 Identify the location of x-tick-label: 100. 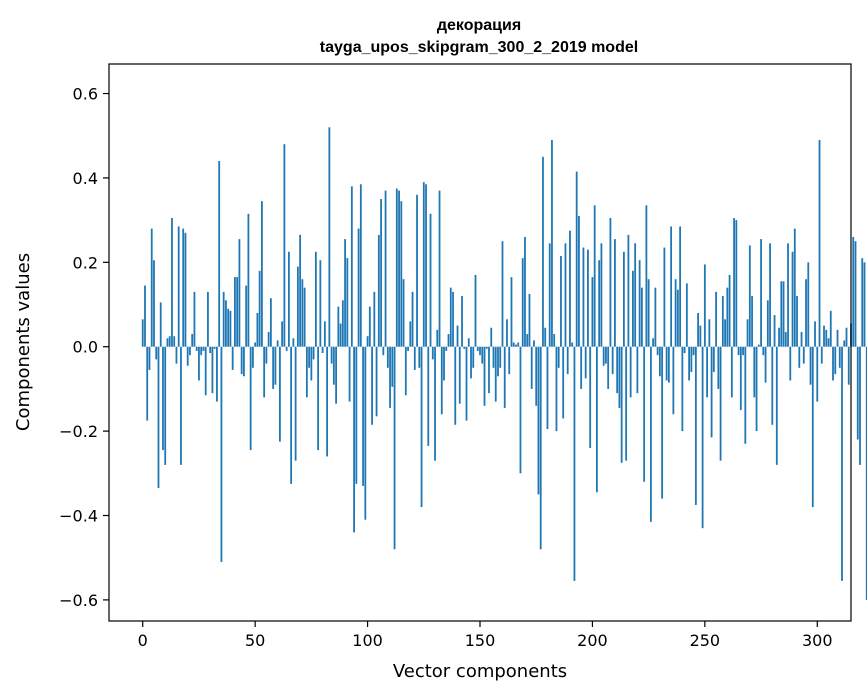
(367, 640).